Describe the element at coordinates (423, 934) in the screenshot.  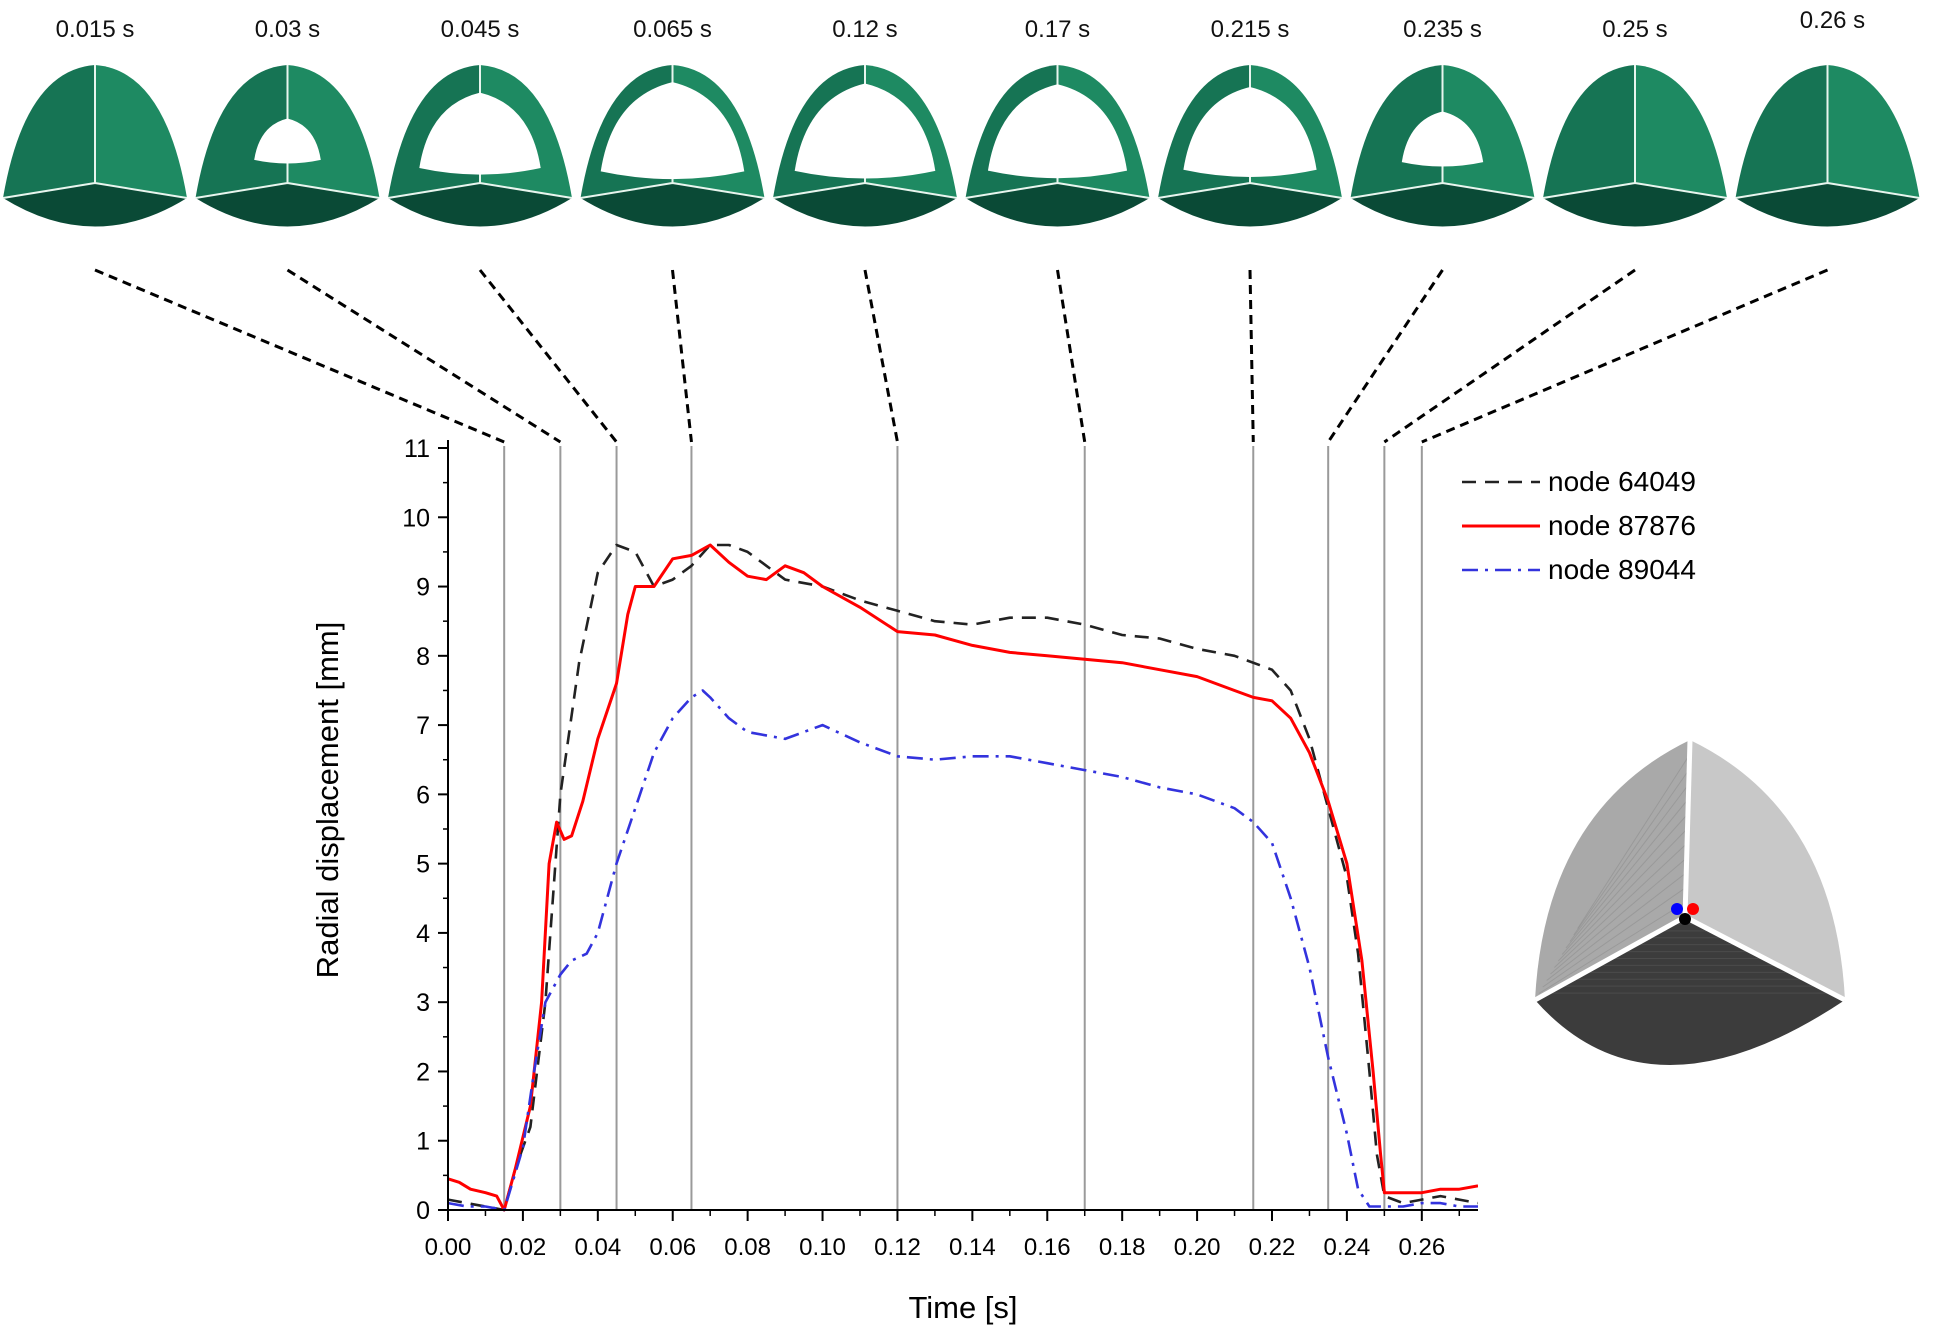
I see `y-tick-label: 4` at that location.